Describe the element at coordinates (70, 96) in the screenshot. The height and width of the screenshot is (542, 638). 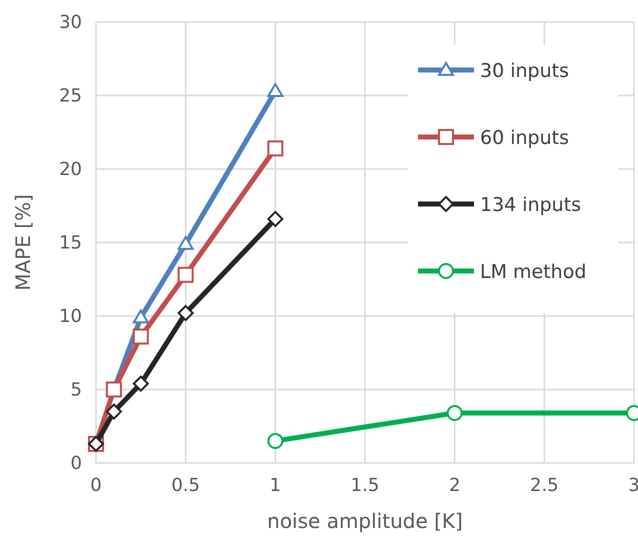
I see `y-tick-label: 25` at that location.